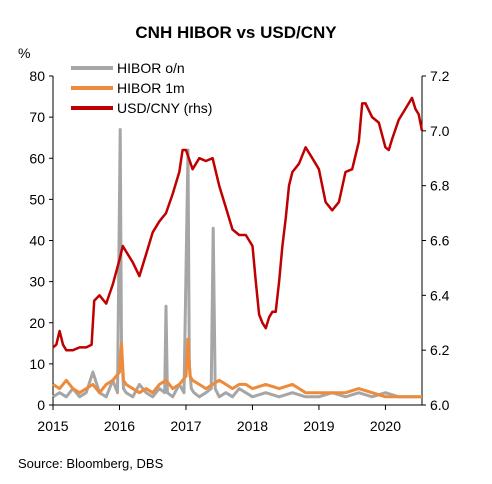 This screenshot has height=484, width=492. Describe the element at coordinates (37, 323) in the screenshot. I see `left-tick-label: 20` at that location.